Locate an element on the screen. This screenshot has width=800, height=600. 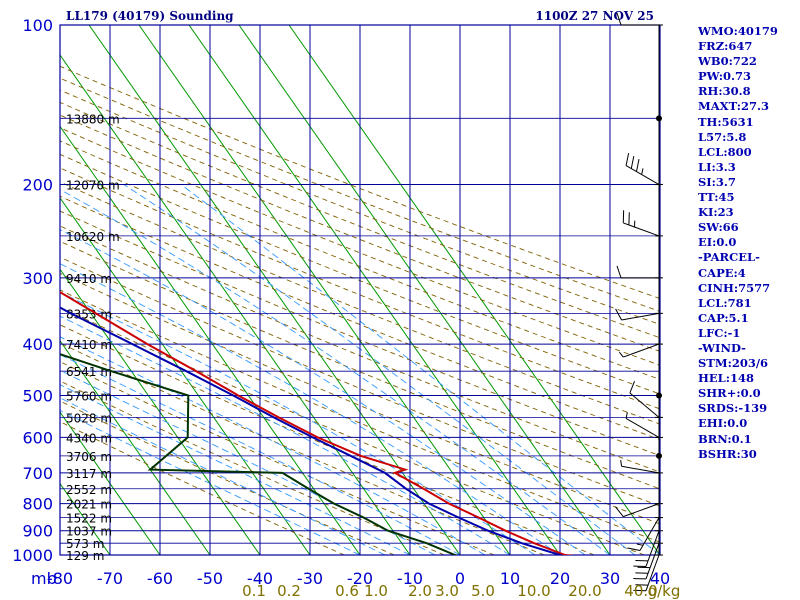
height-label: 2021 m is located at coordinates (89, 505).